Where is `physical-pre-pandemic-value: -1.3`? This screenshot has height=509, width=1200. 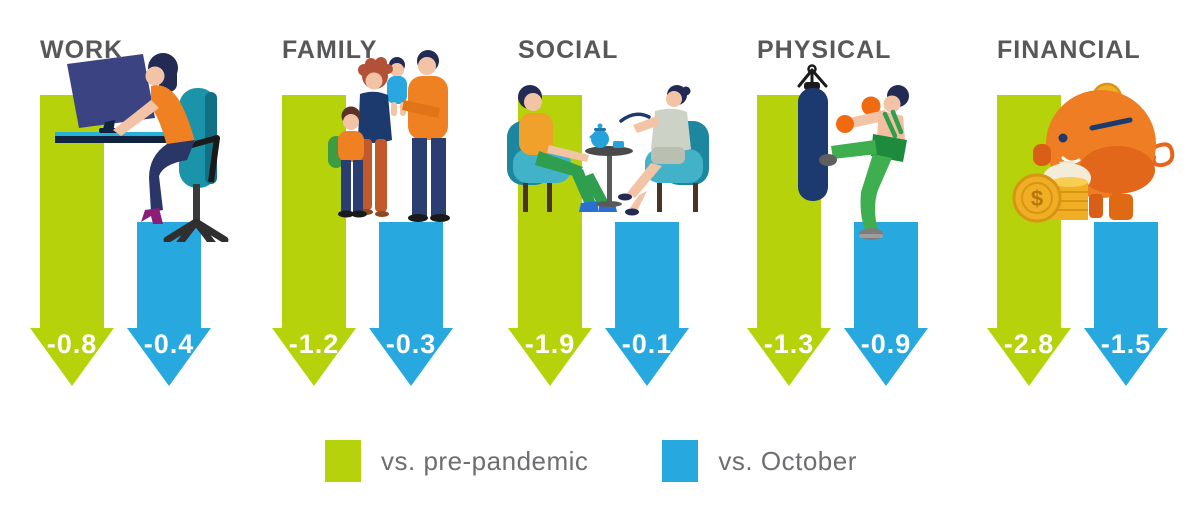
physical-pre-pandemic-value: -1.3 is located at coordinates (789, 344).